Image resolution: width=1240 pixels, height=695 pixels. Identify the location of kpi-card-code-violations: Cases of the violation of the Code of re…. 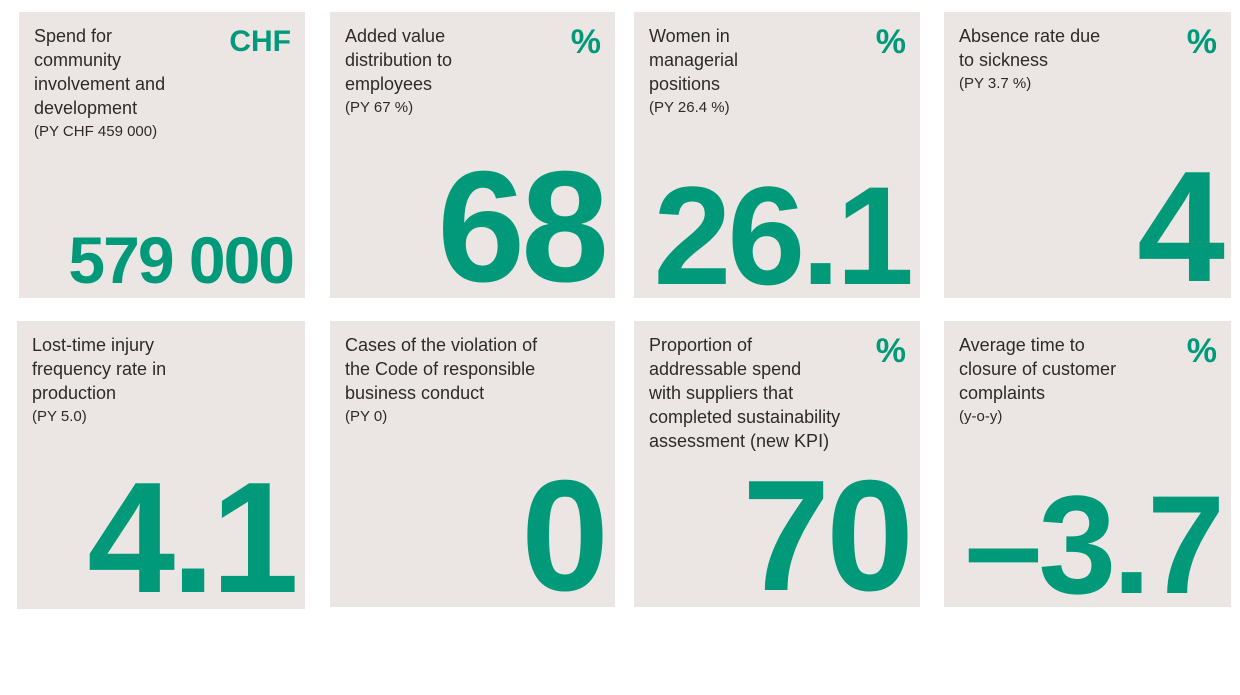
(472, 468).